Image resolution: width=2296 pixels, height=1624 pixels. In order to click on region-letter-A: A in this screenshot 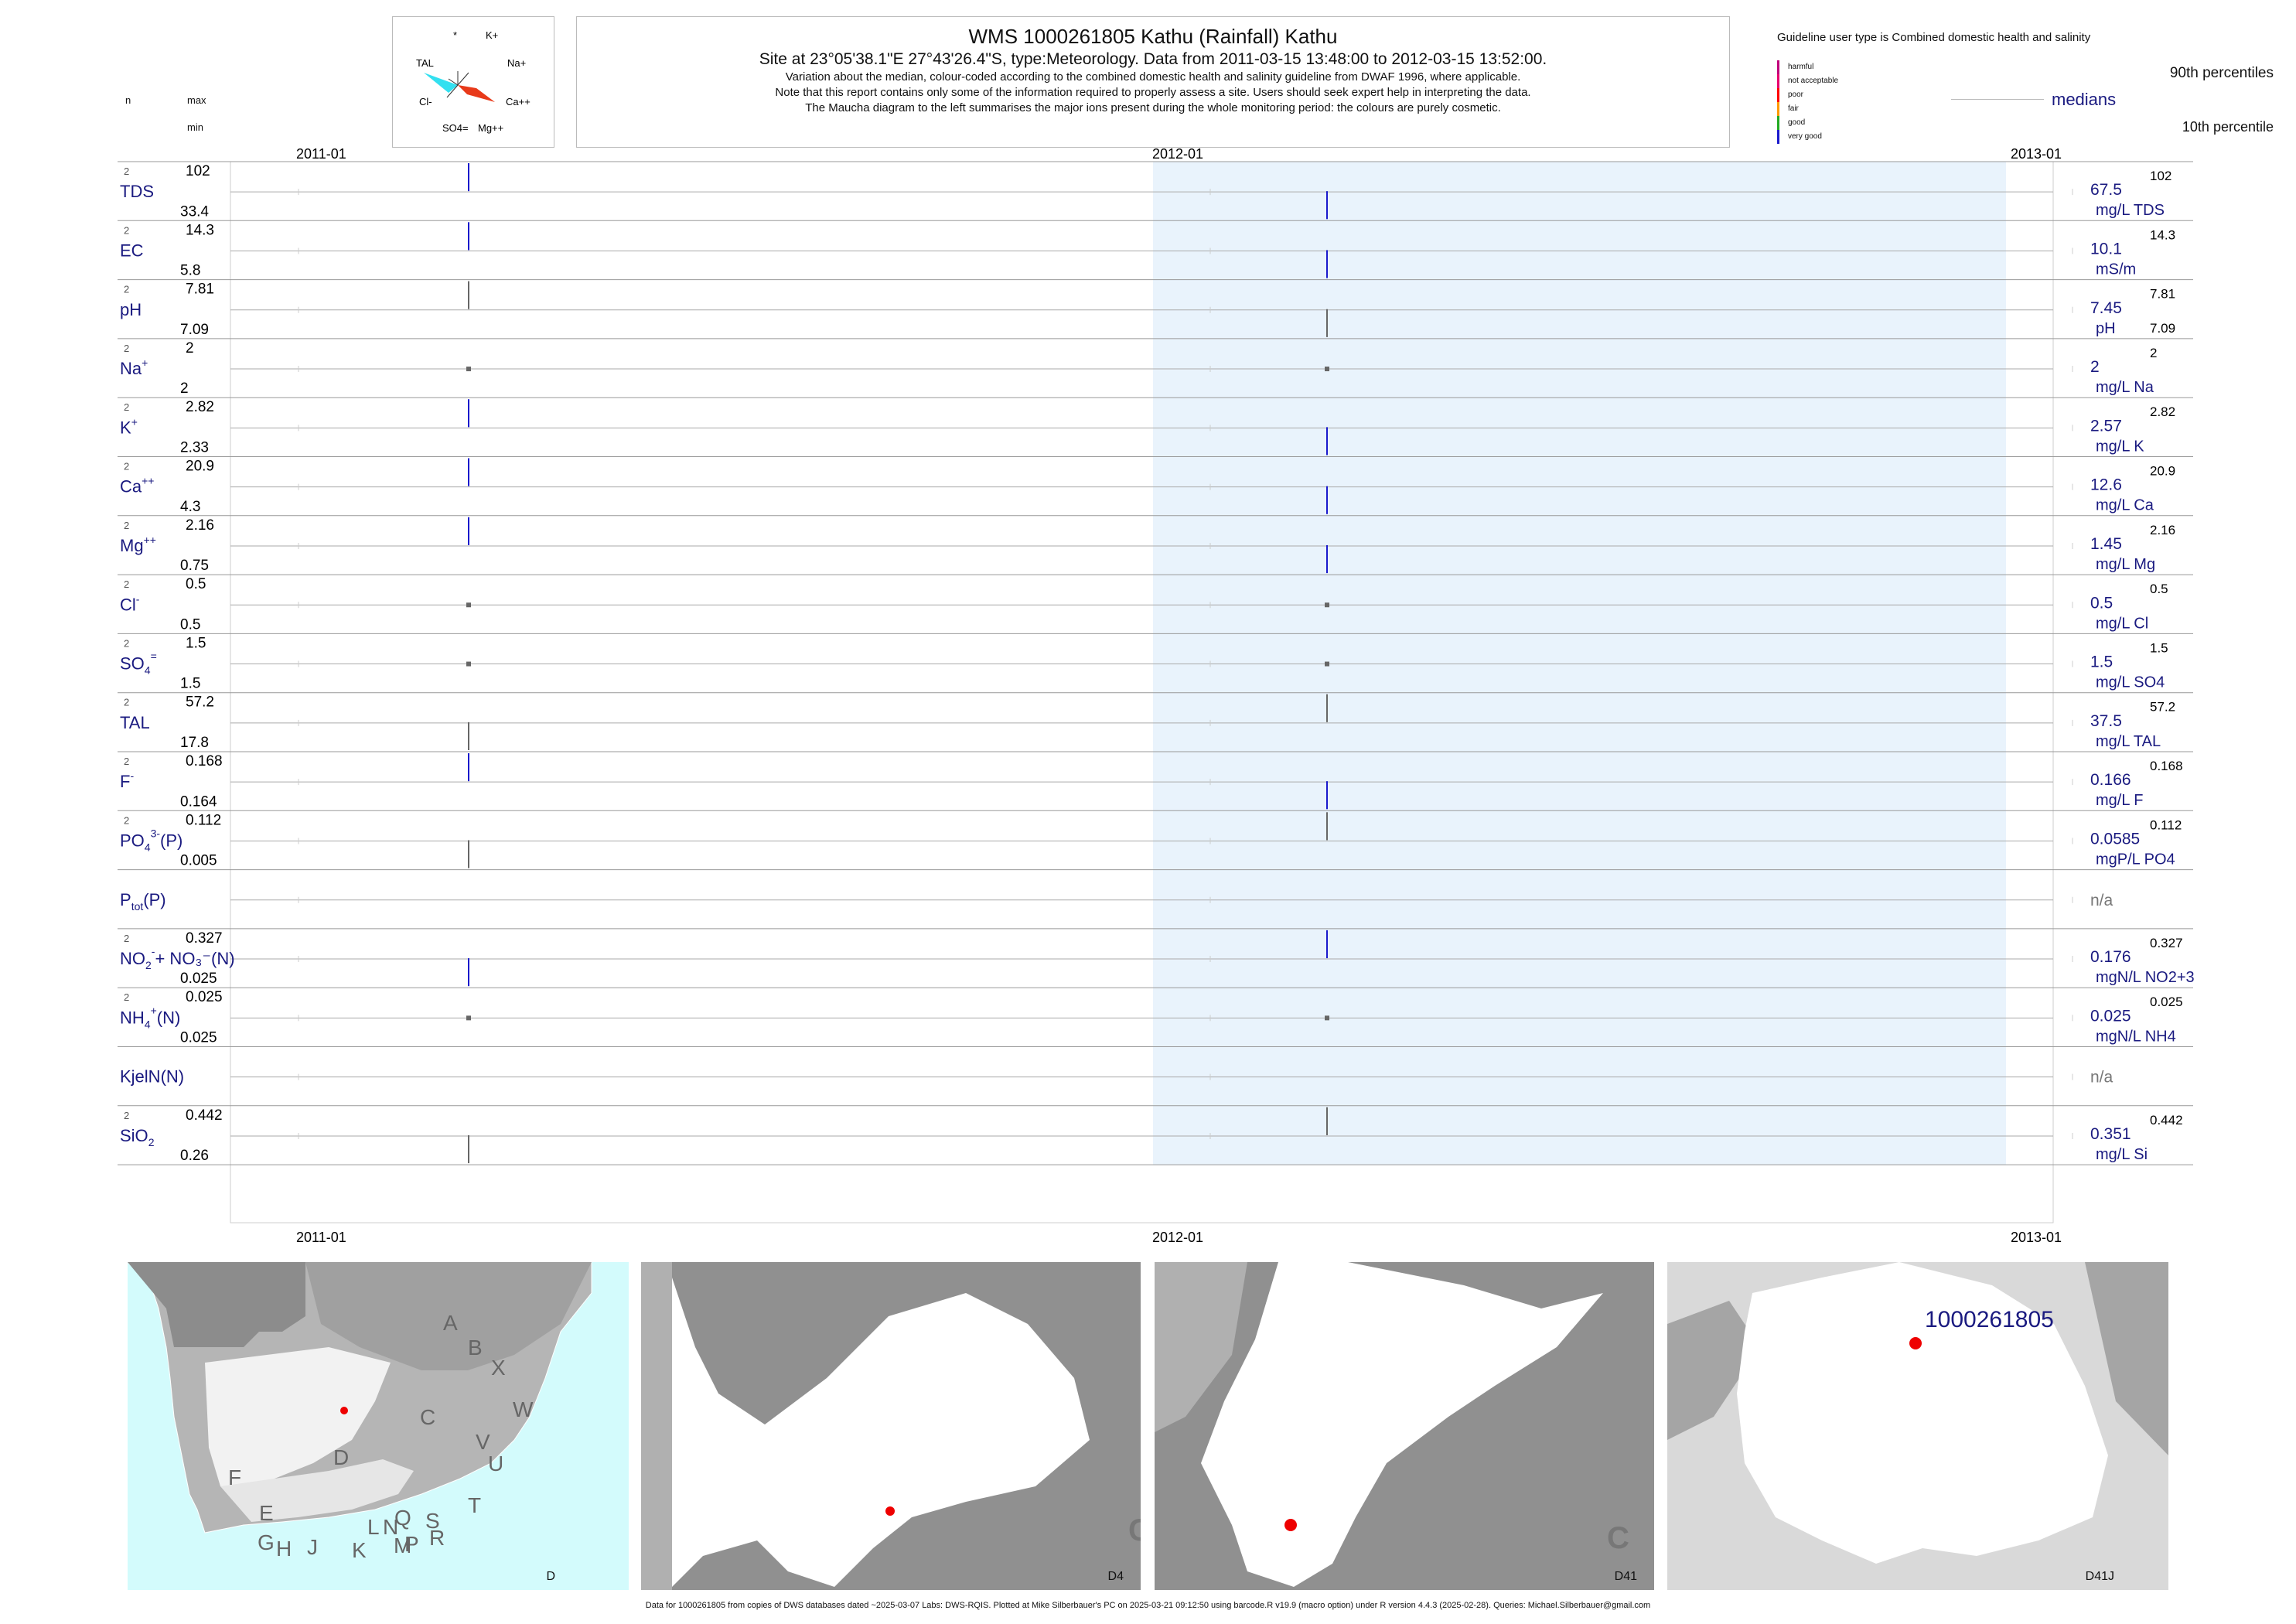, I will do `click(450, 1323)`.